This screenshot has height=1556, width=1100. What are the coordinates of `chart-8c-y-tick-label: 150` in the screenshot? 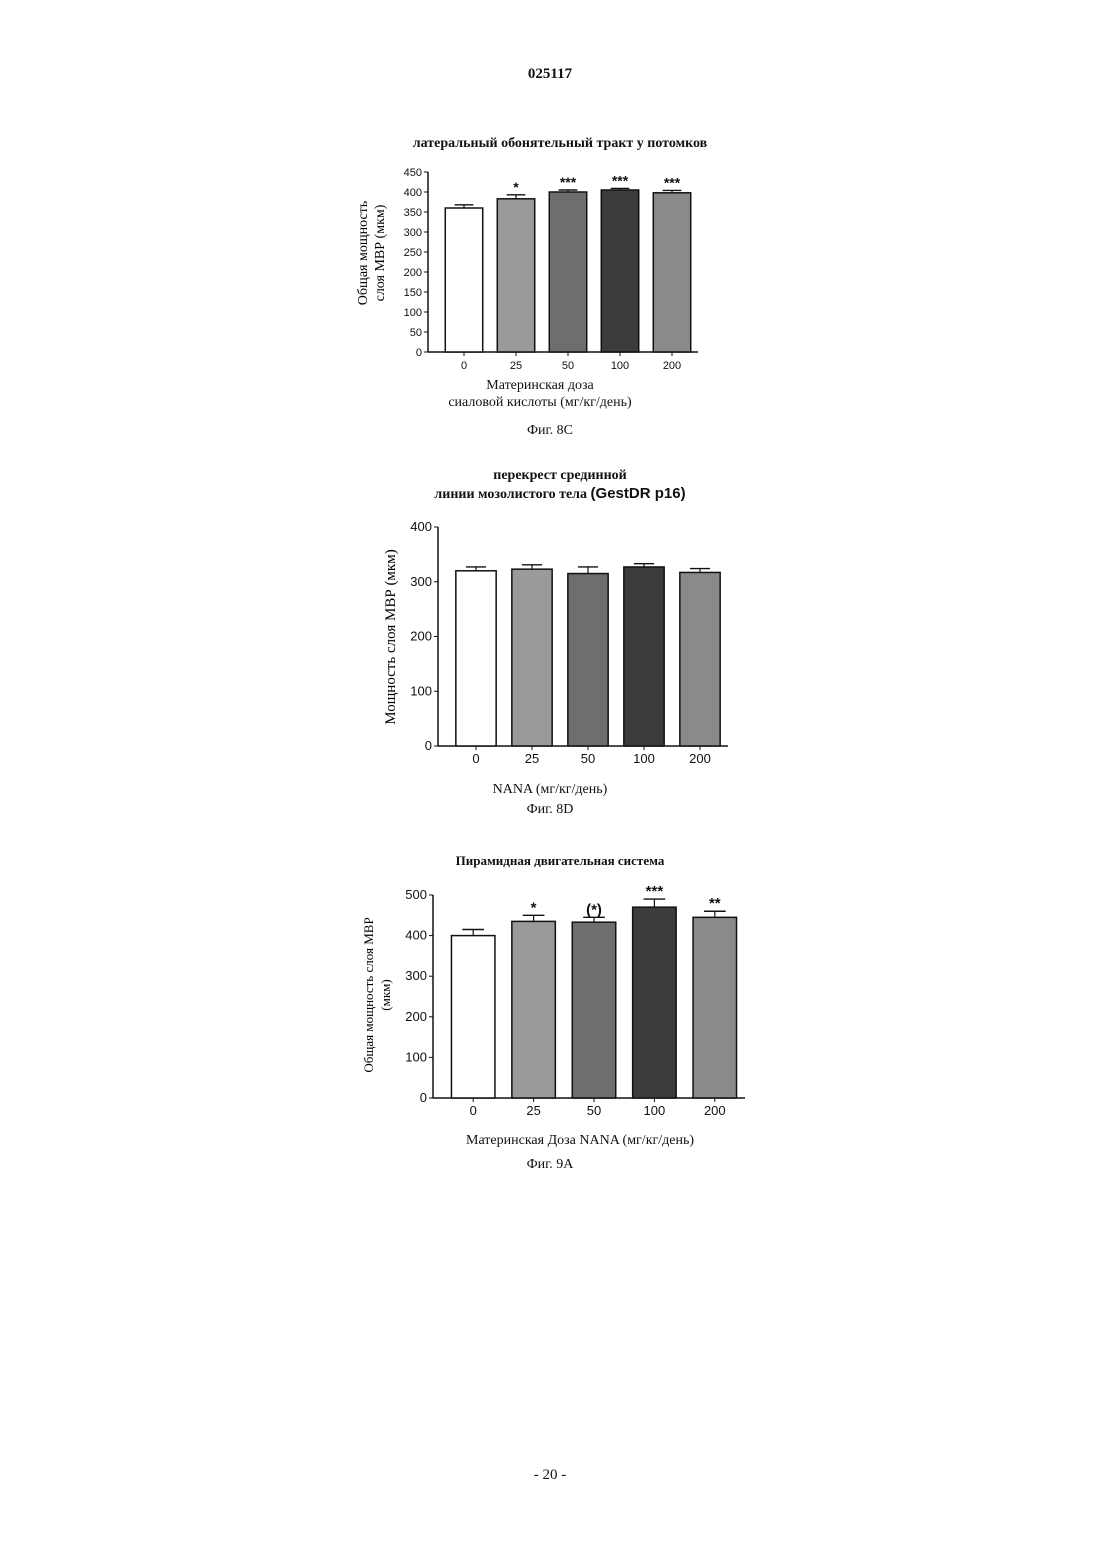 It's located at (413, 293).